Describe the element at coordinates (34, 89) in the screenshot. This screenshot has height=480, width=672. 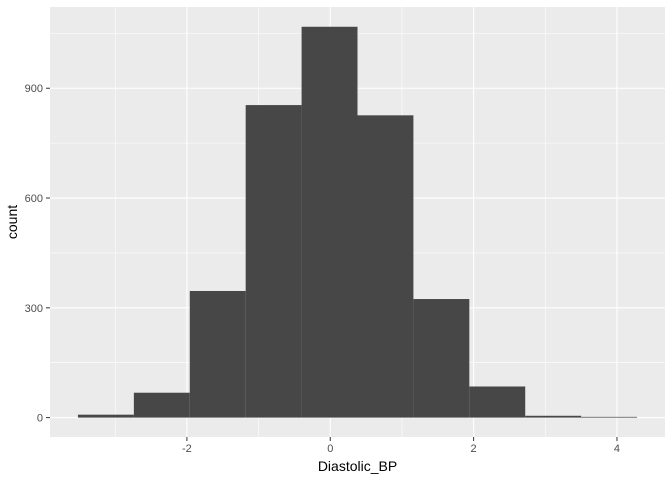
I see `y-tick-label: 900` at that location.